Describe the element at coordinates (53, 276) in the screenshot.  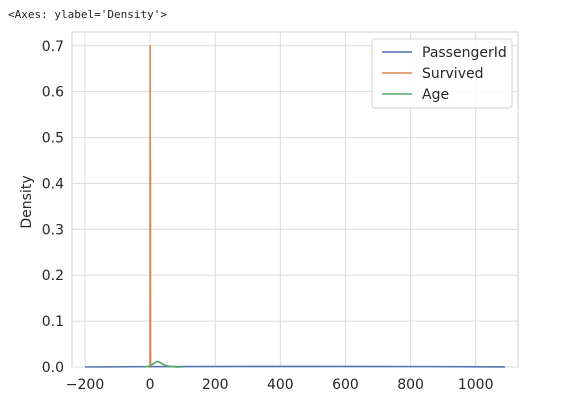
I see `y-tick-label: 0.2` at that location.